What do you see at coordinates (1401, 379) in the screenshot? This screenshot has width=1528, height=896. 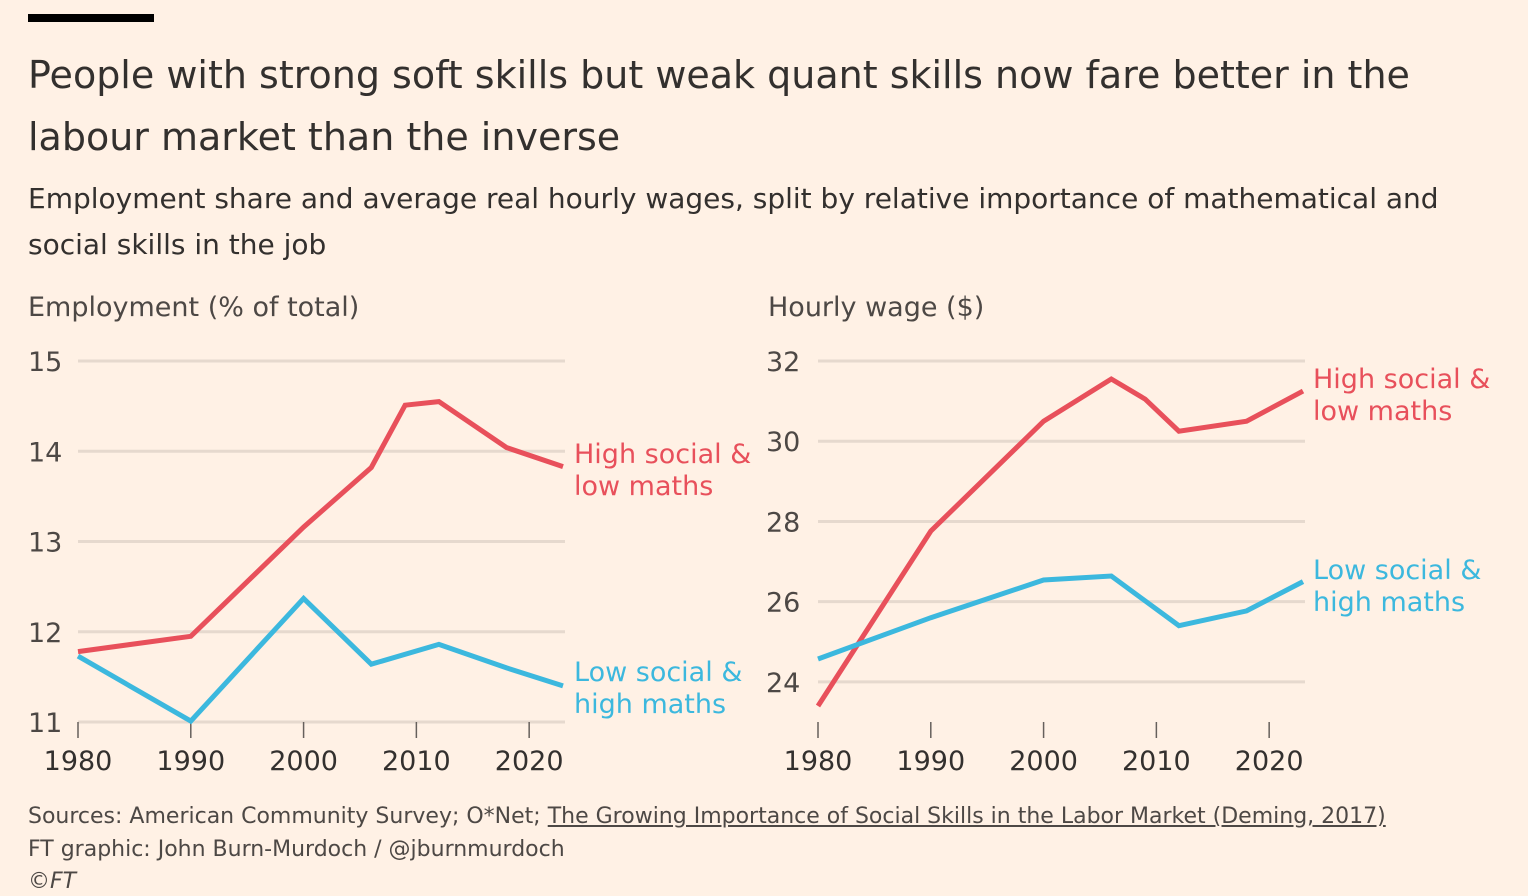 I see `wage-series-label-high-social-low-maths: High social &` at bounding box center [1401, 379].